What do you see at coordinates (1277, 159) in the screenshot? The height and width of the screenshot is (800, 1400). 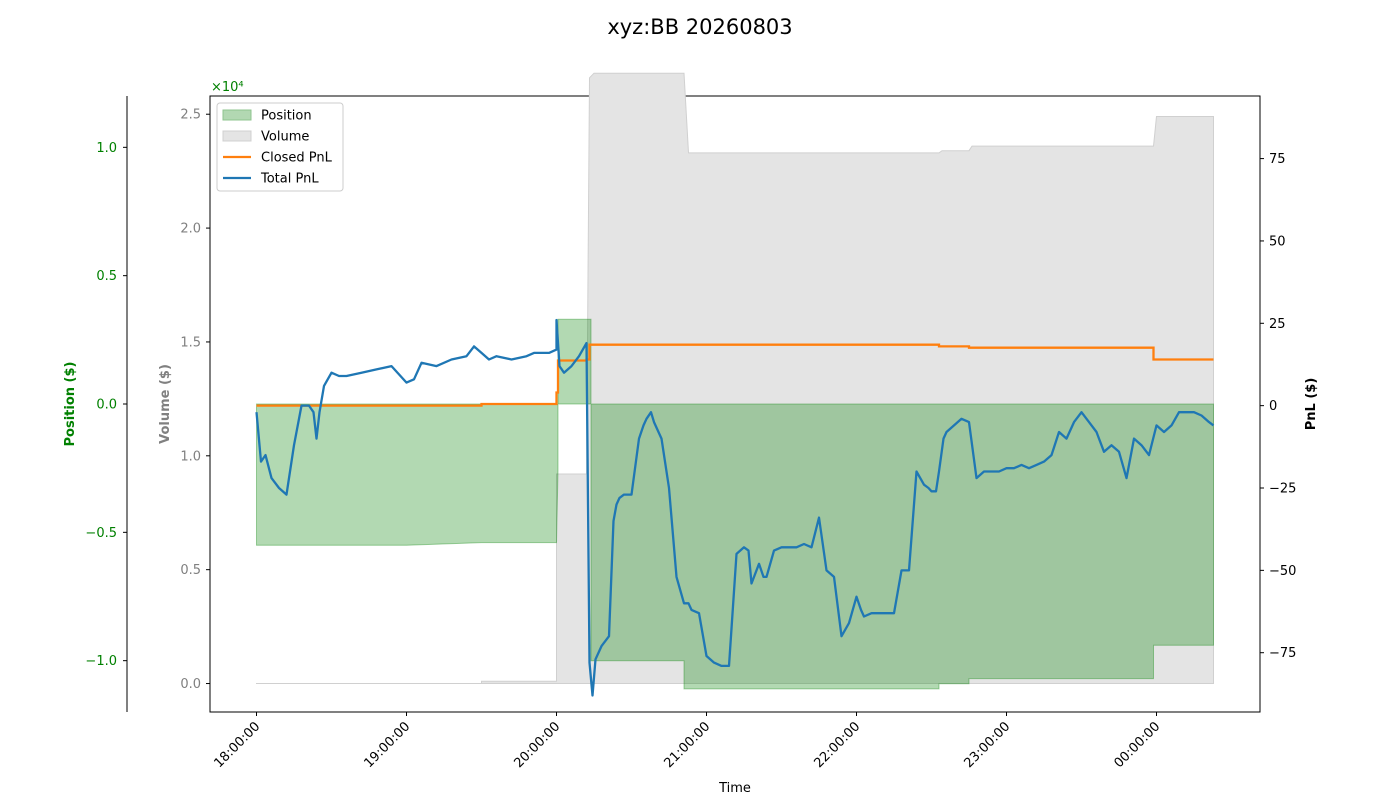 I see `pnl-tick-label: 75` at bounding box center [1277, 159].